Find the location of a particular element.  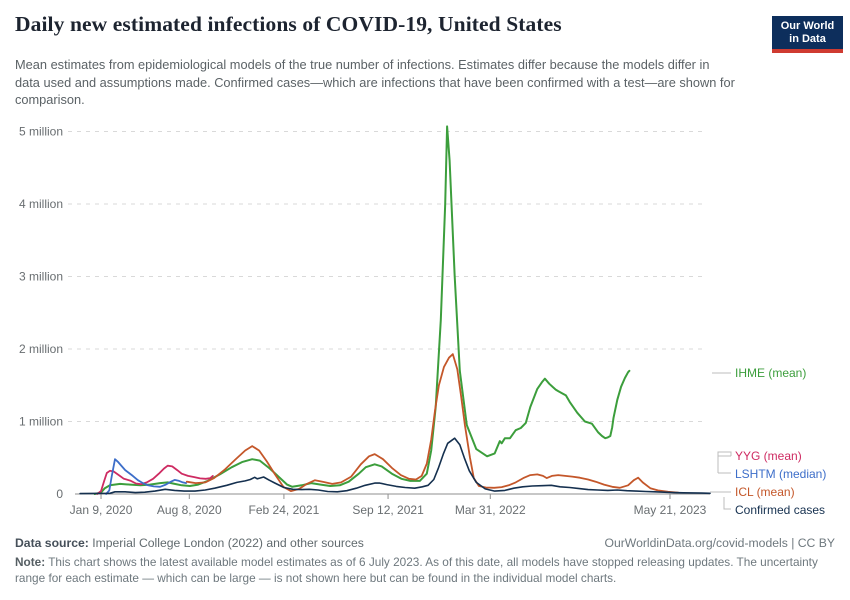

series-line-icl is located at coordinates (432, 423).